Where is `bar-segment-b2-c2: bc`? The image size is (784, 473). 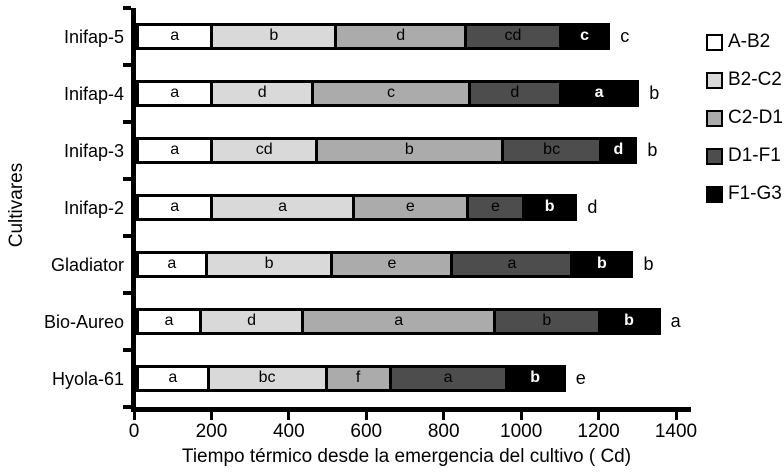
bar-segment-b2-c2: bc is located at coordinates (267, 378).